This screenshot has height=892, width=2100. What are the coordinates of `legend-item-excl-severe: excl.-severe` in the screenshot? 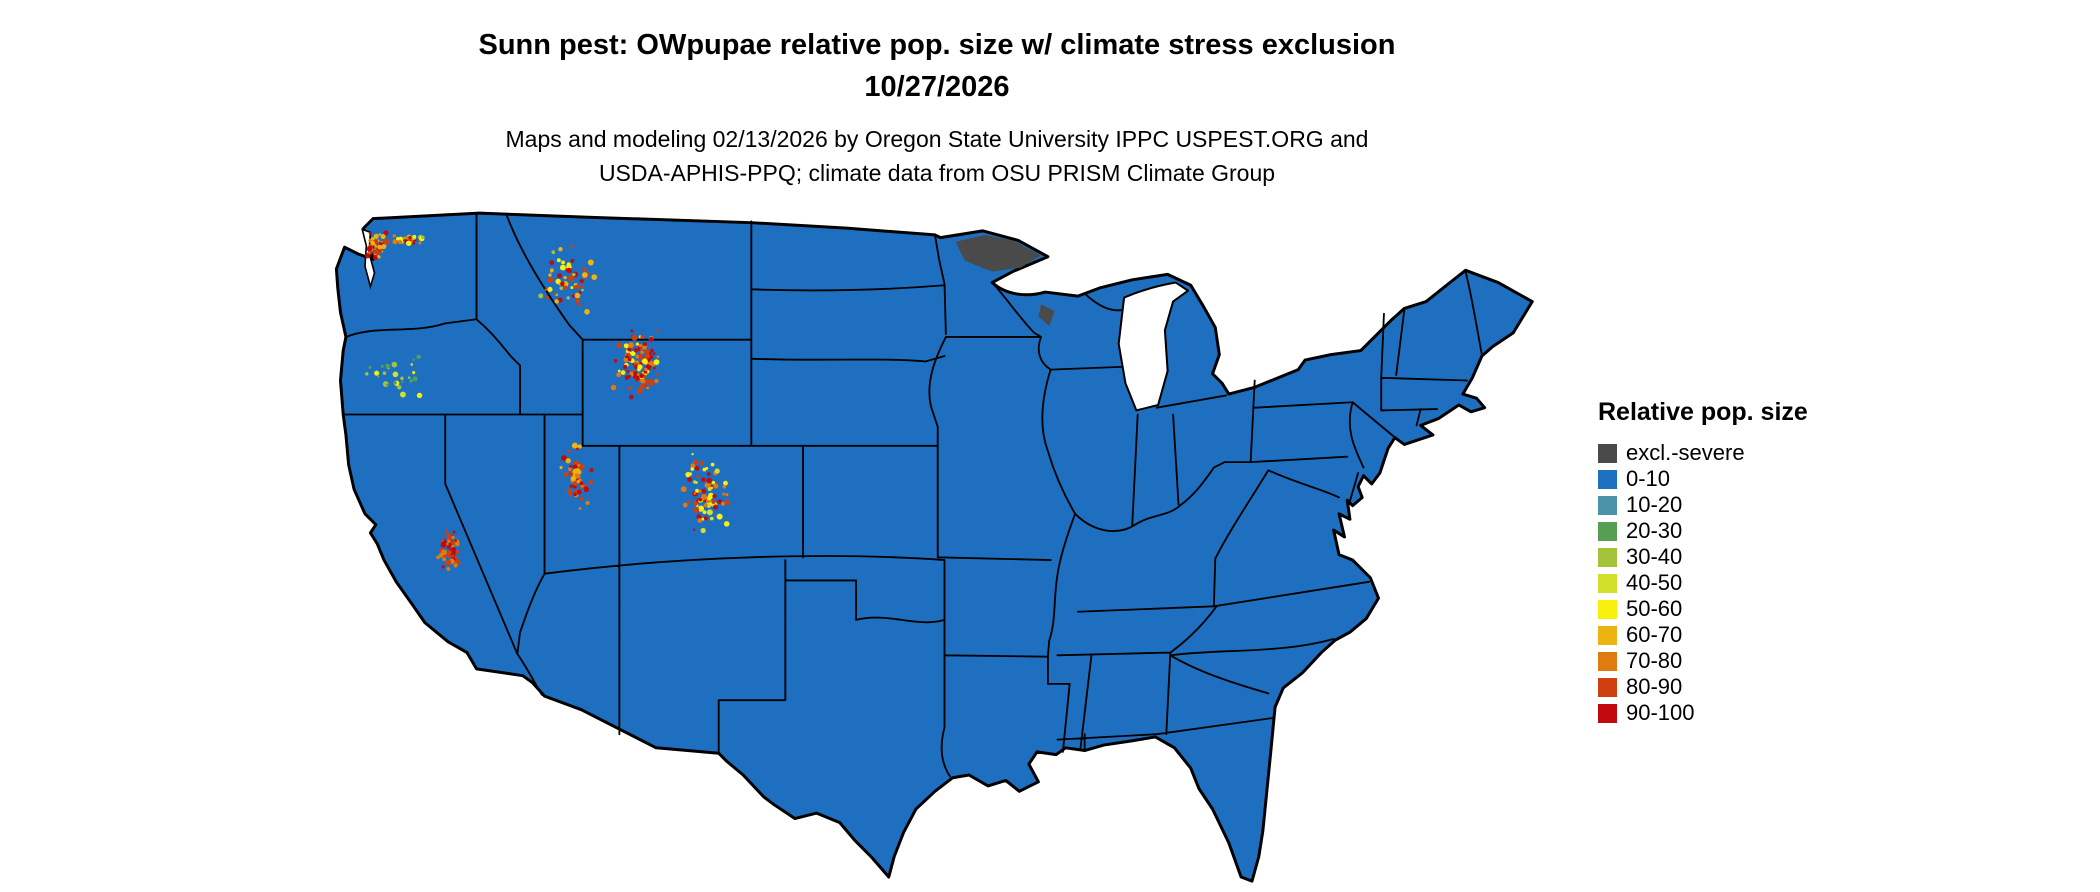 It's located at (1728, 453).